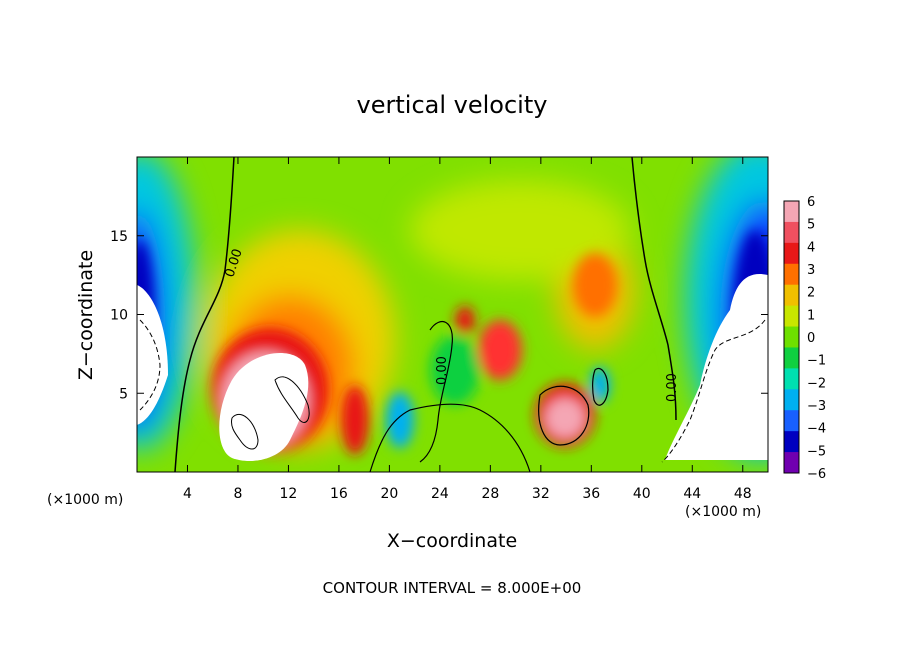 The height and width of the screenshot is (654, 904). I want to click on contour-zero-right, so click(654, 289).